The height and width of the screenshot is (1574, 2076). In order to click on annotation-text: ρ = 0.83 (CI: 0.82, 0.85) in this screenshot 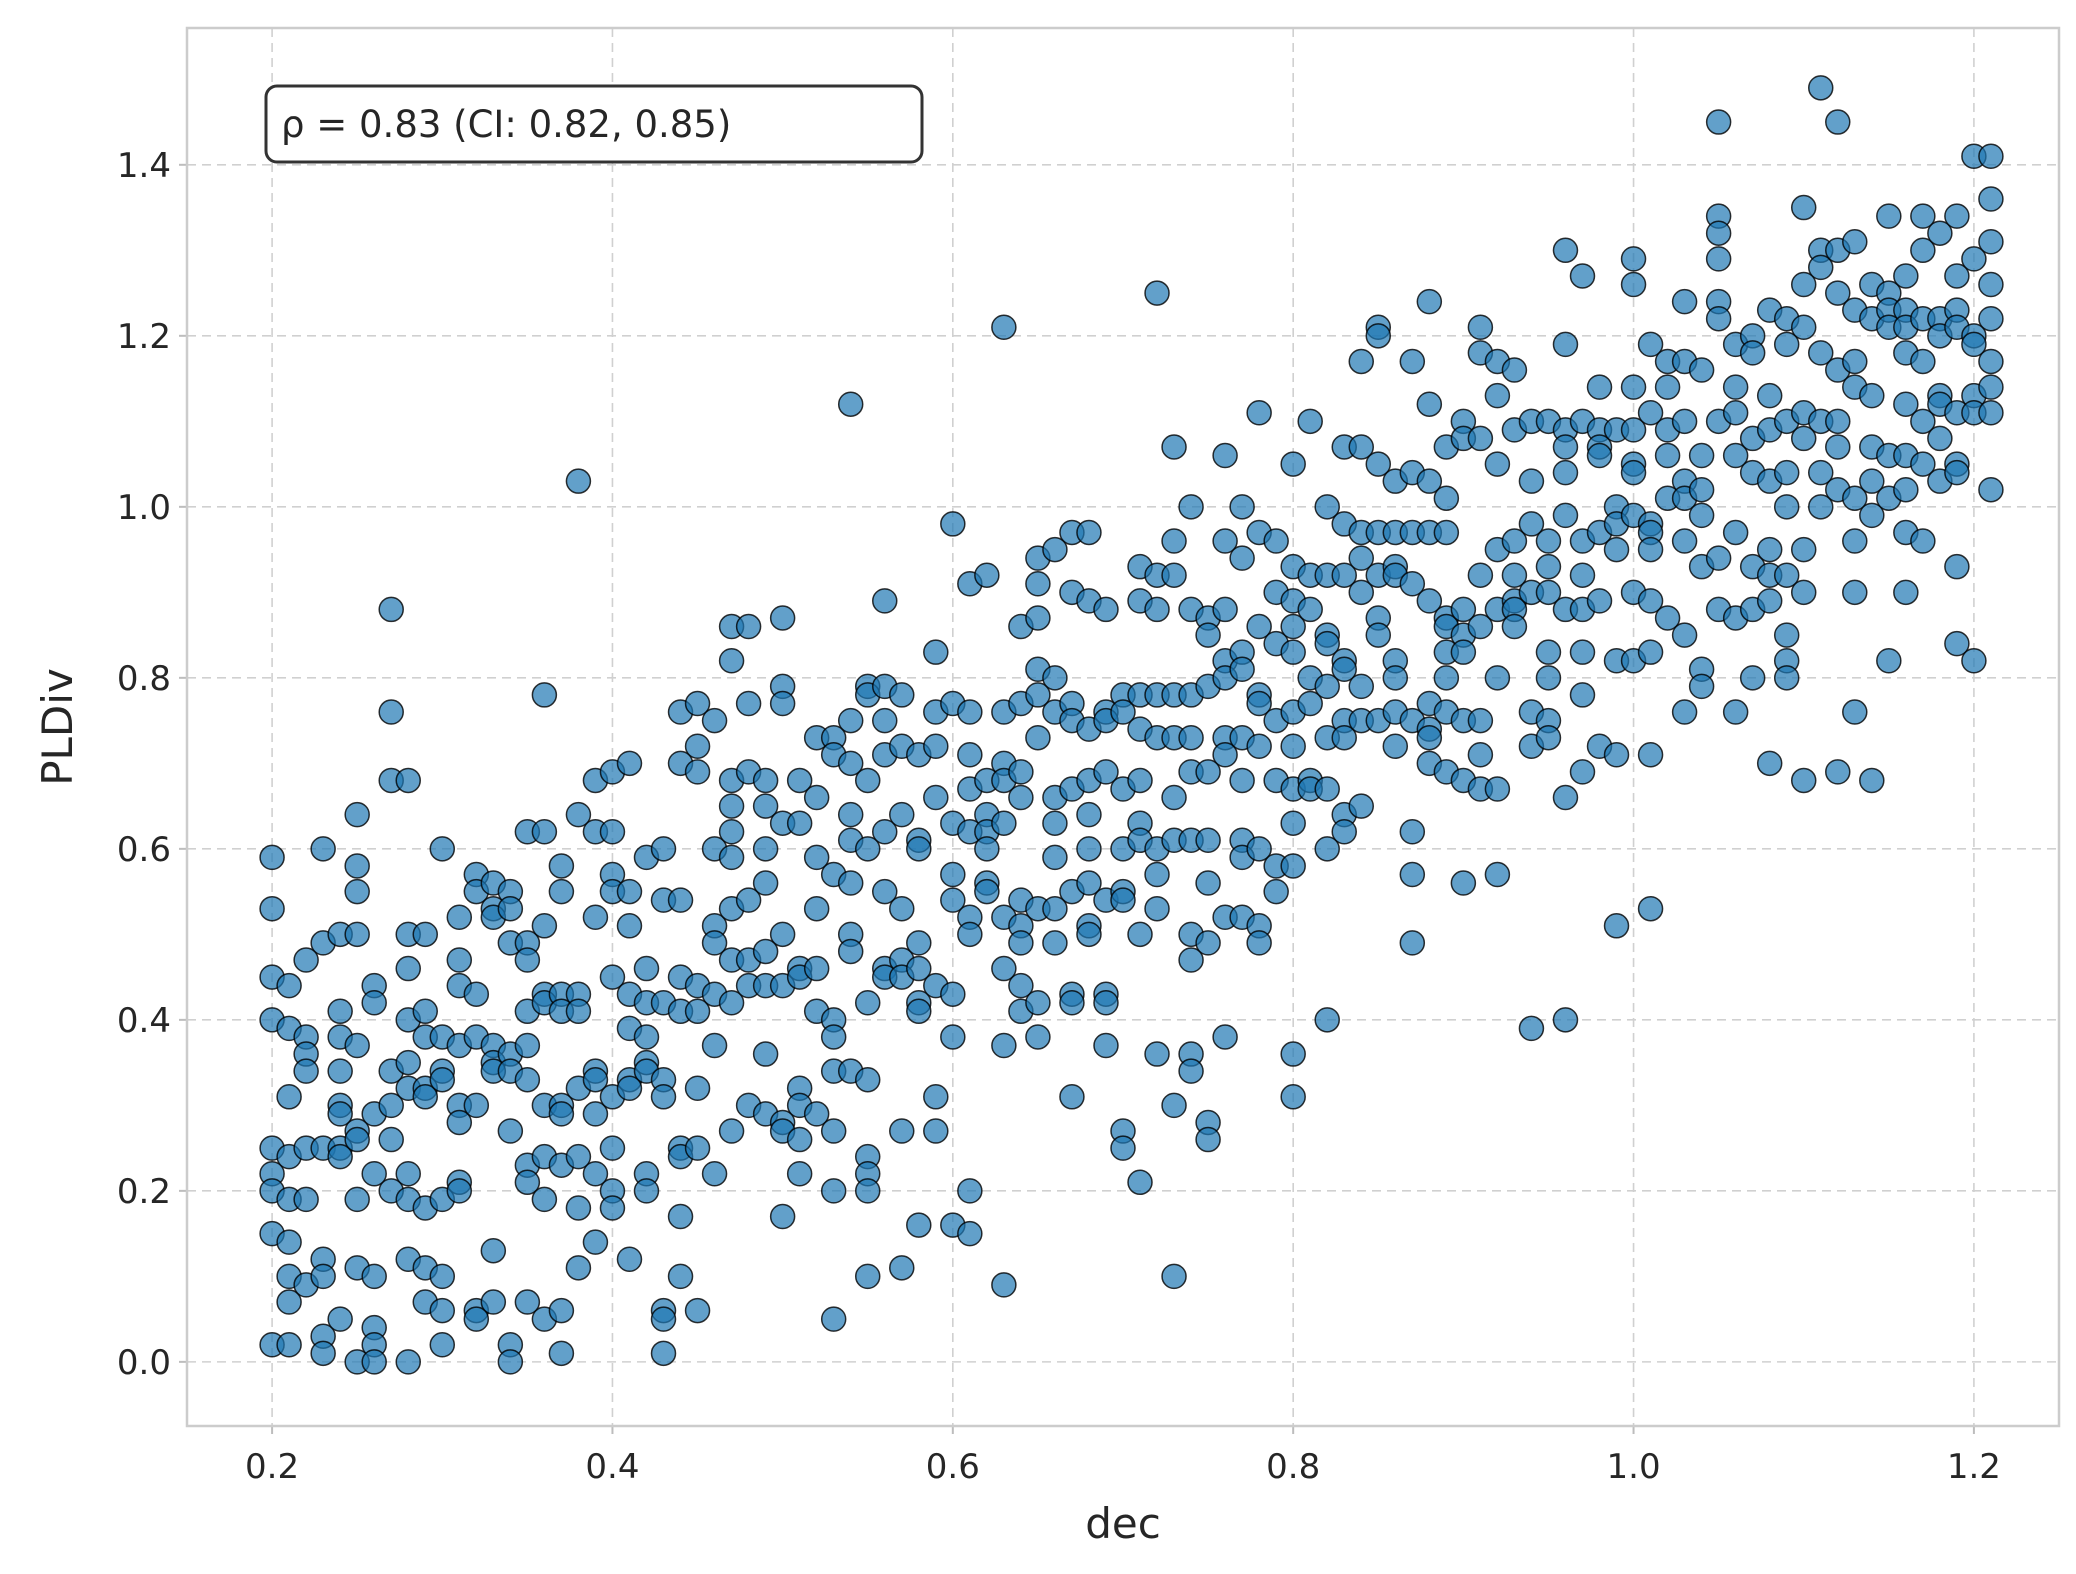, I will do `click(506, 124)`.